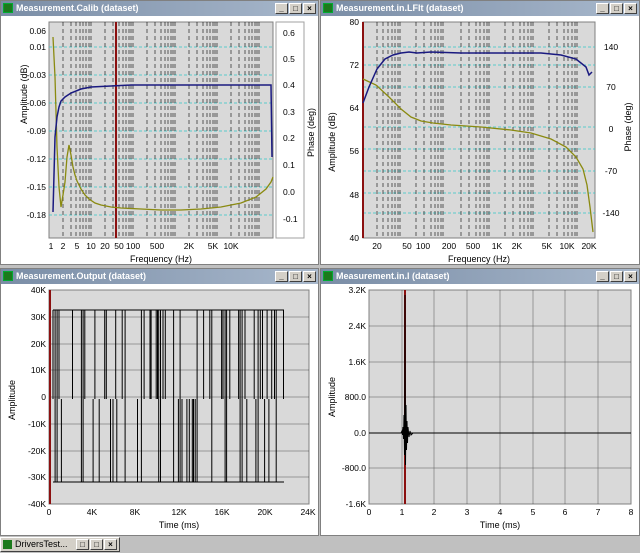 The width and height of the screenshot is (640, 553). Describe the element at coordinates (12, 400) in the screenshot. I see `output-ylabel: Amplitude` at that location.